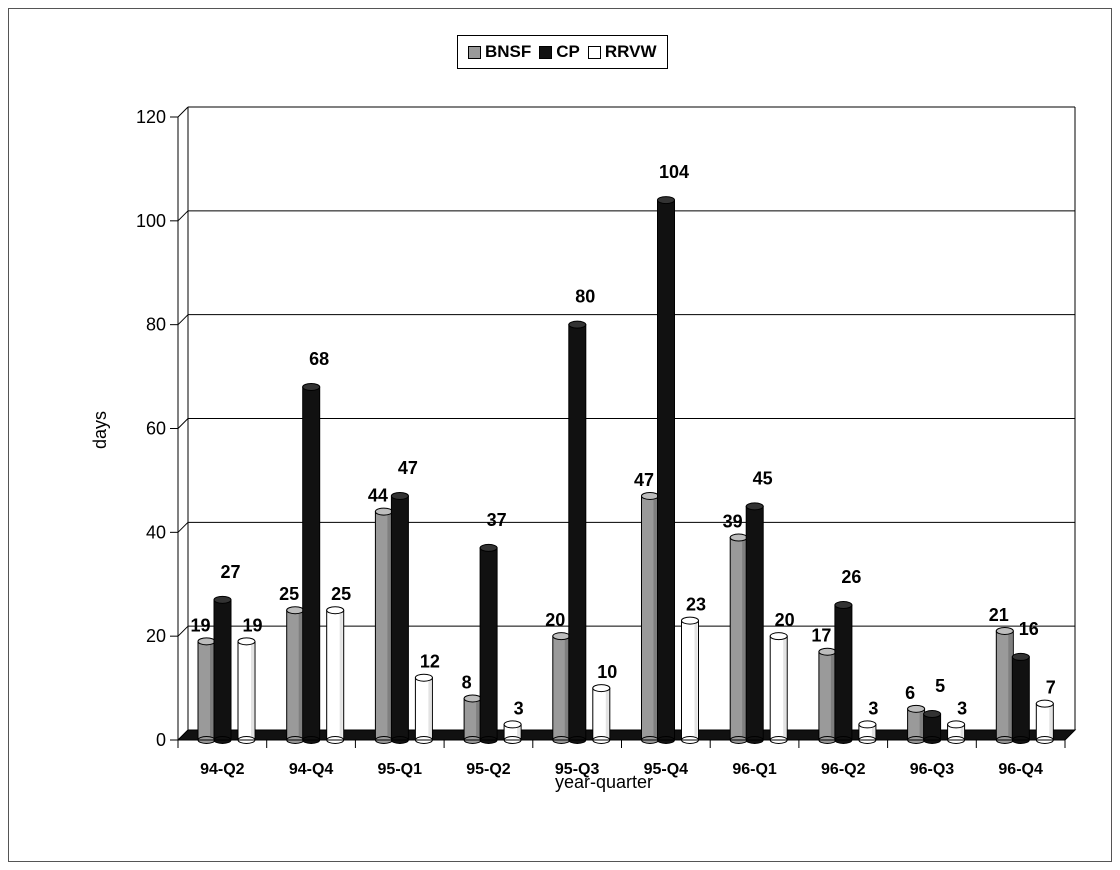  I want to click on legend-item-rrvw: RRVW, so click(622, 52).